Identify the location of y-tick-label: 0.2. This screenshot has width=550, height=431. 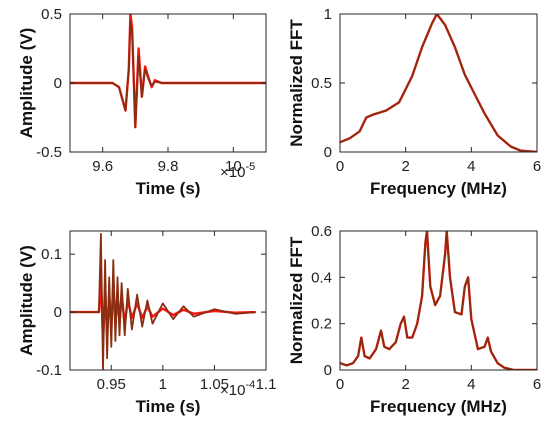
(321, 324).